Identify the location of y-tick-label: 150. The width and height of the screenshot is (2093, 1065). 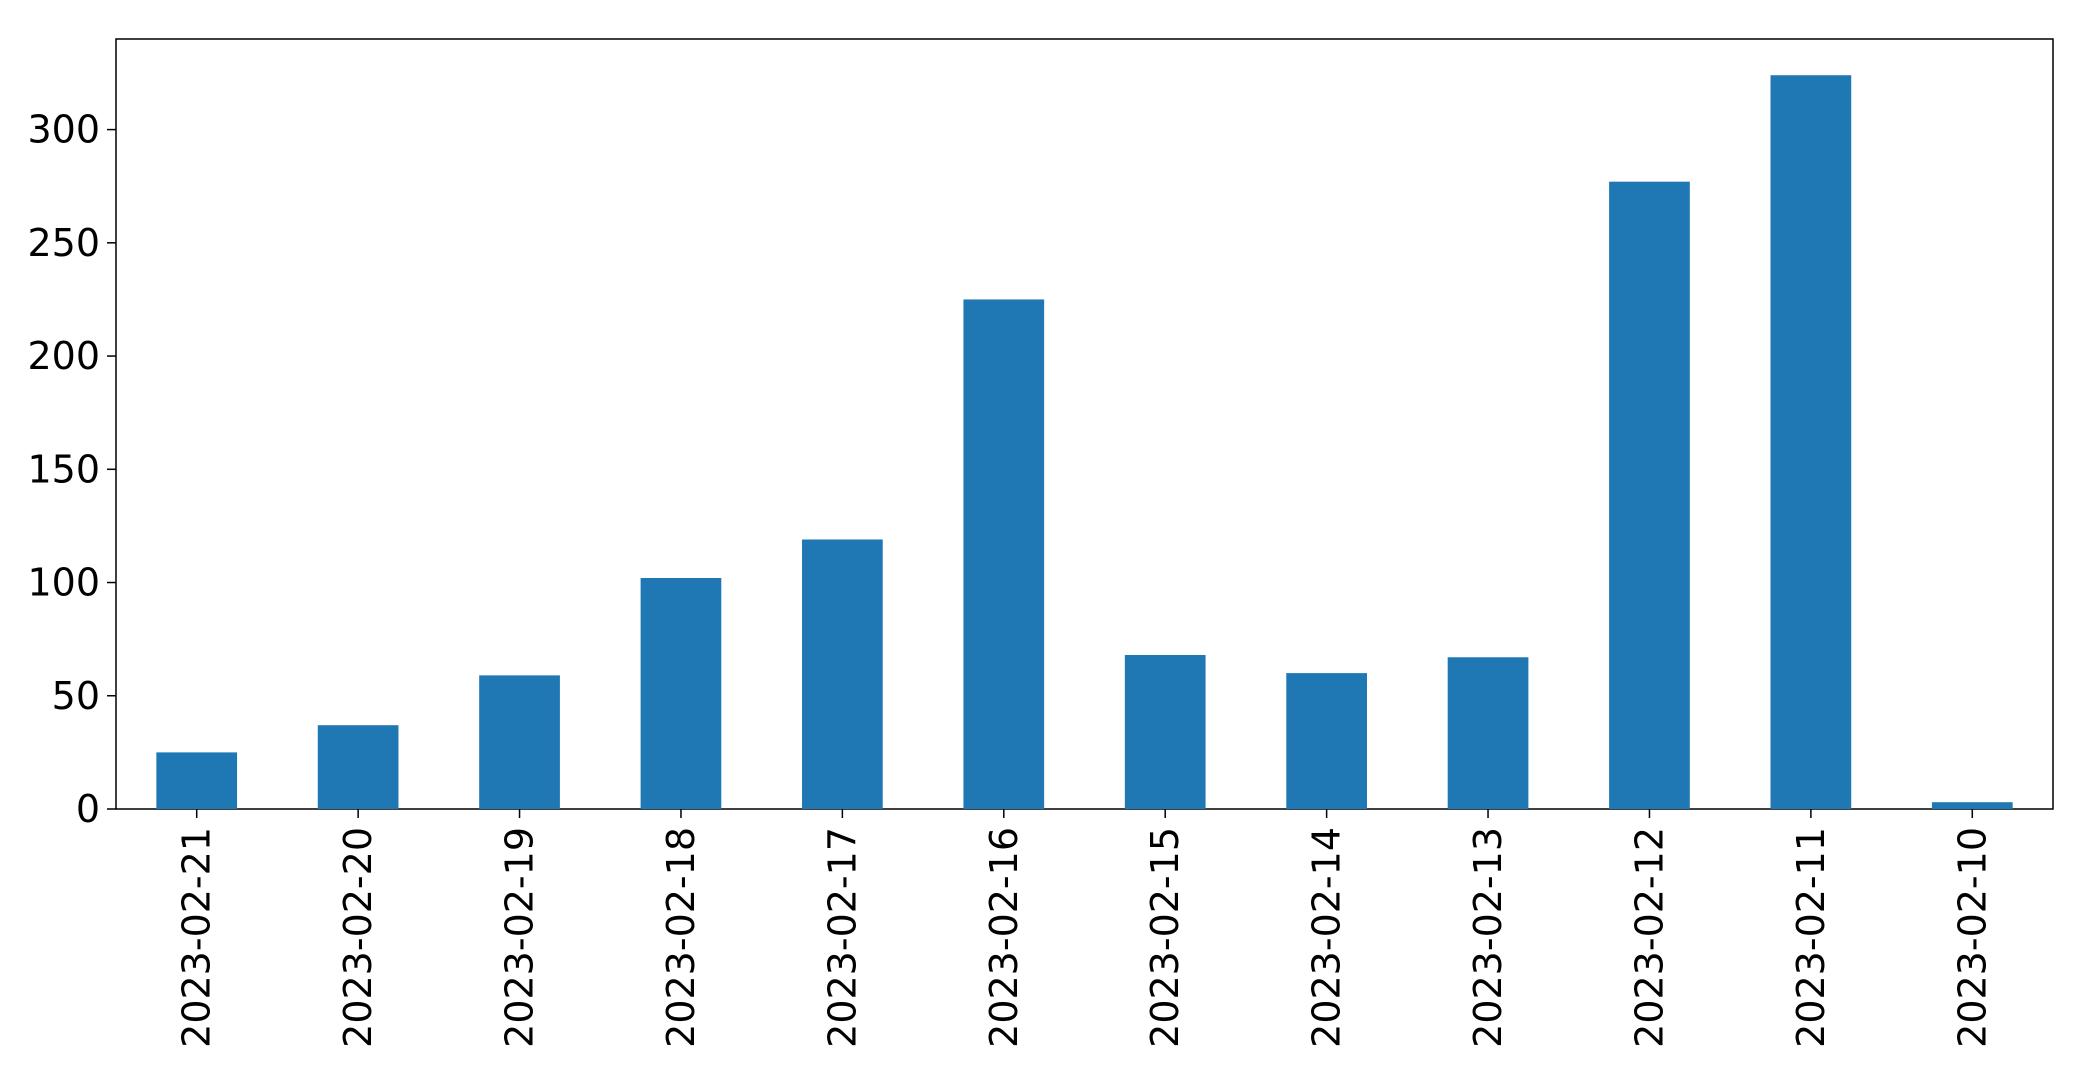
(63, 469).